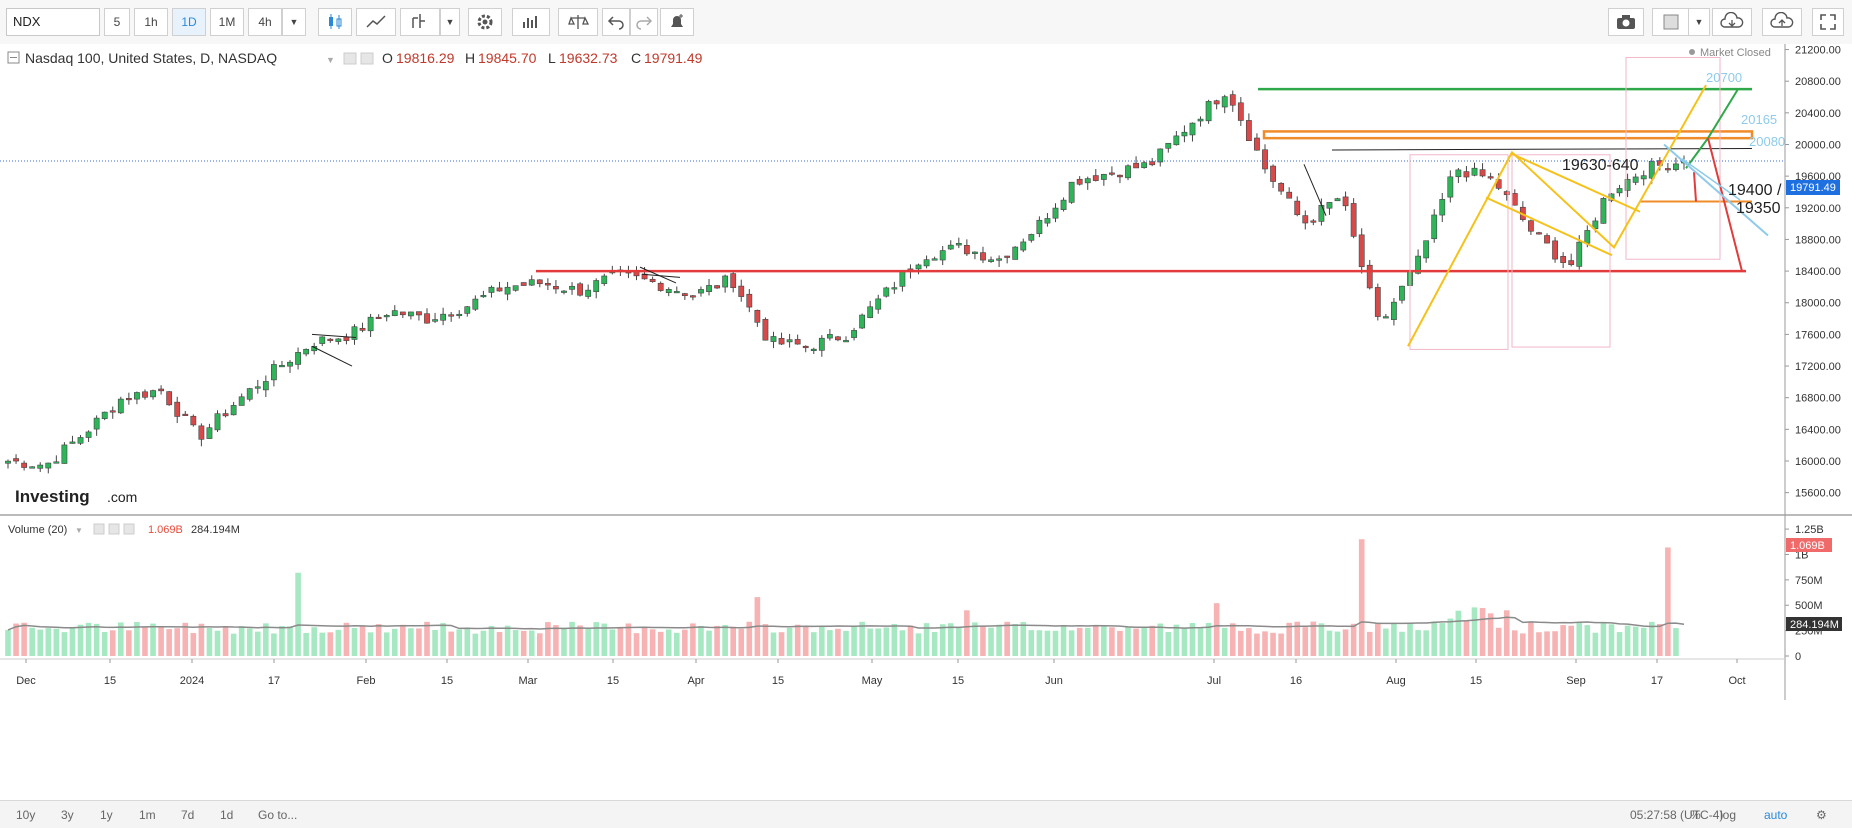 Image resolution: width=1852 pixels, height=828 pixels. Describe the element at coordinates (450, 22) in the screenshot. I see `indicators-dropdown-icon: ▼` at that location.